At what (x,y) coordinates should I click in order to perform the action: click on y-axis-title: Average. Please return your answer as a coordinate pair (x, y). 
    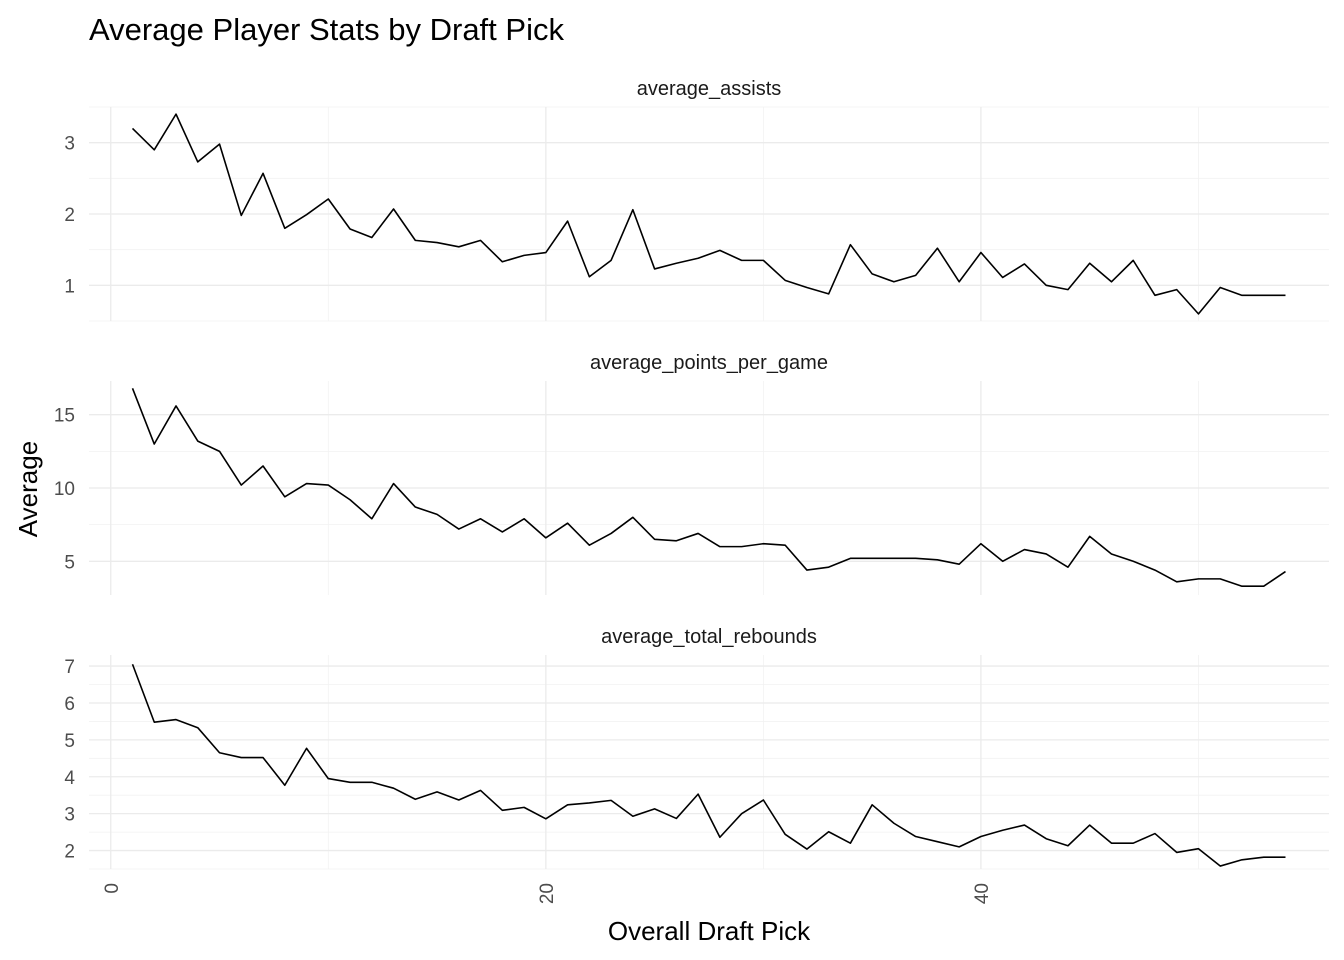
    Looking at the image, I should click on (28, 489).